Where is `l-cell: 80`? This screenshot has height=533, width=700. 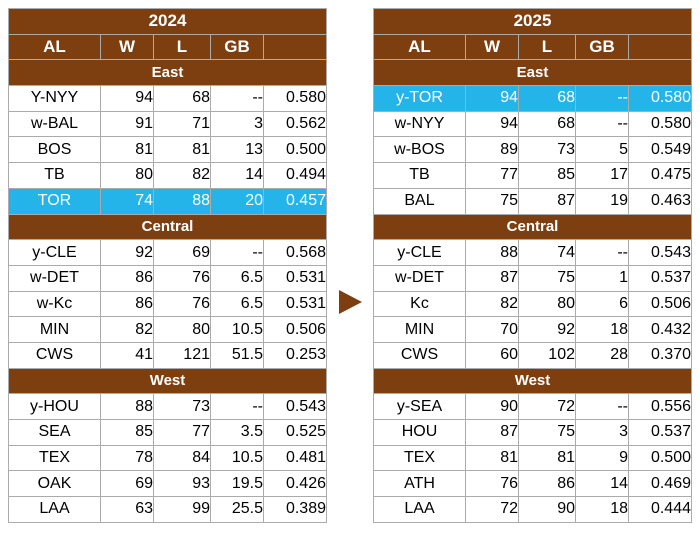
l-cell: 80 is located at coordinates (182, 329).